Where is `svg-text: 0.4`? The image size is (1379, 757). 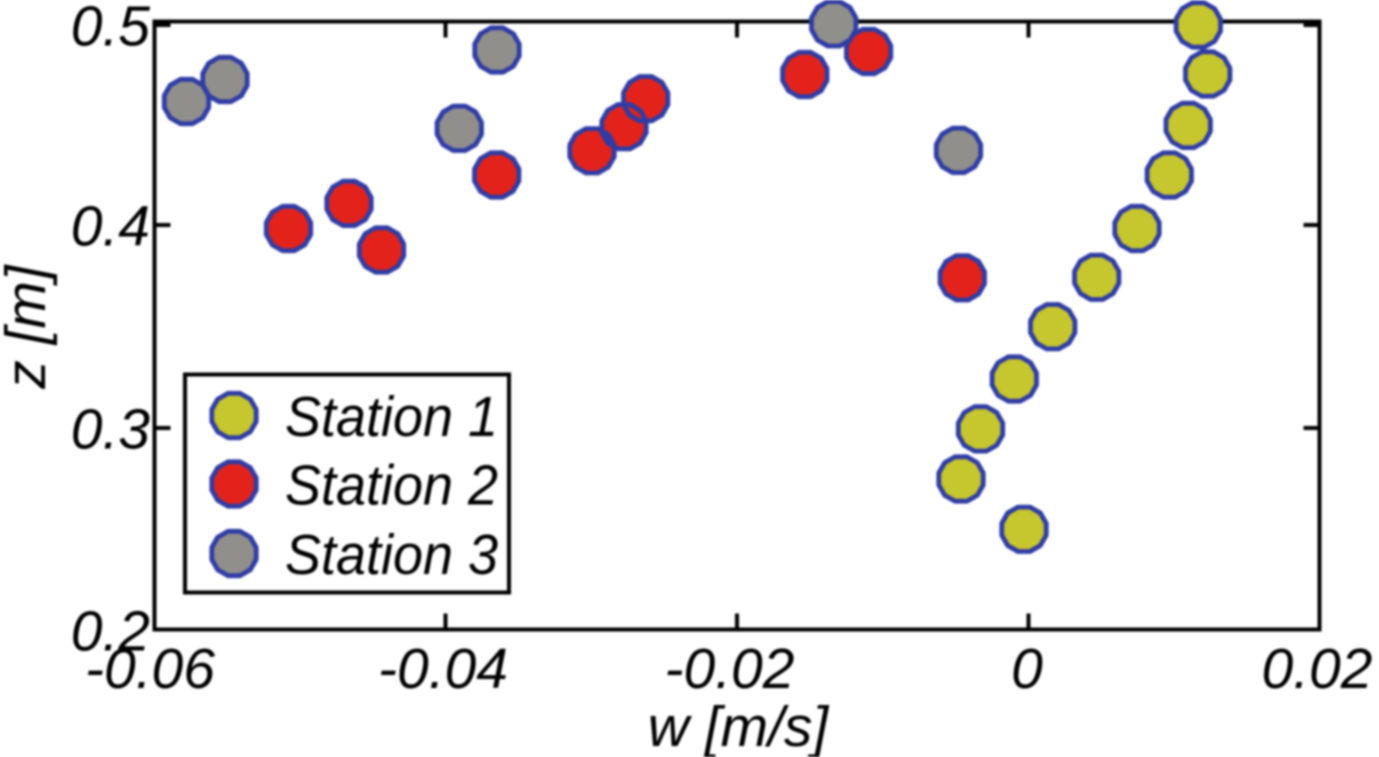 svg-text: 0.4 is located at coordinates (110, 227).